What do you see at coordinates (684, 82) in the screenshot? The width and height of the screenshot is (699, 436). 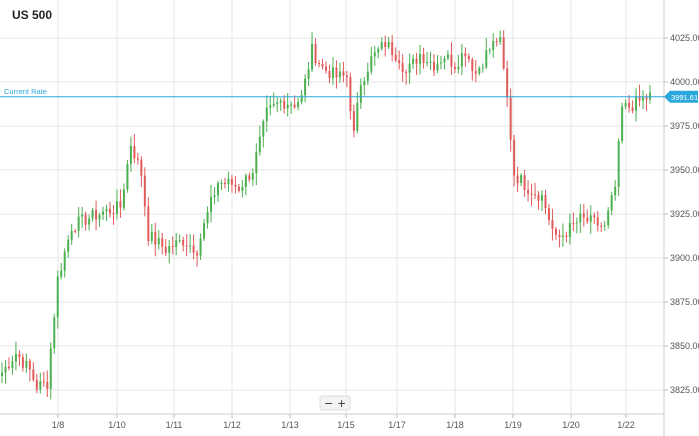 I see `y-tick-label: 4000.00` at bounding box center [684, 82].